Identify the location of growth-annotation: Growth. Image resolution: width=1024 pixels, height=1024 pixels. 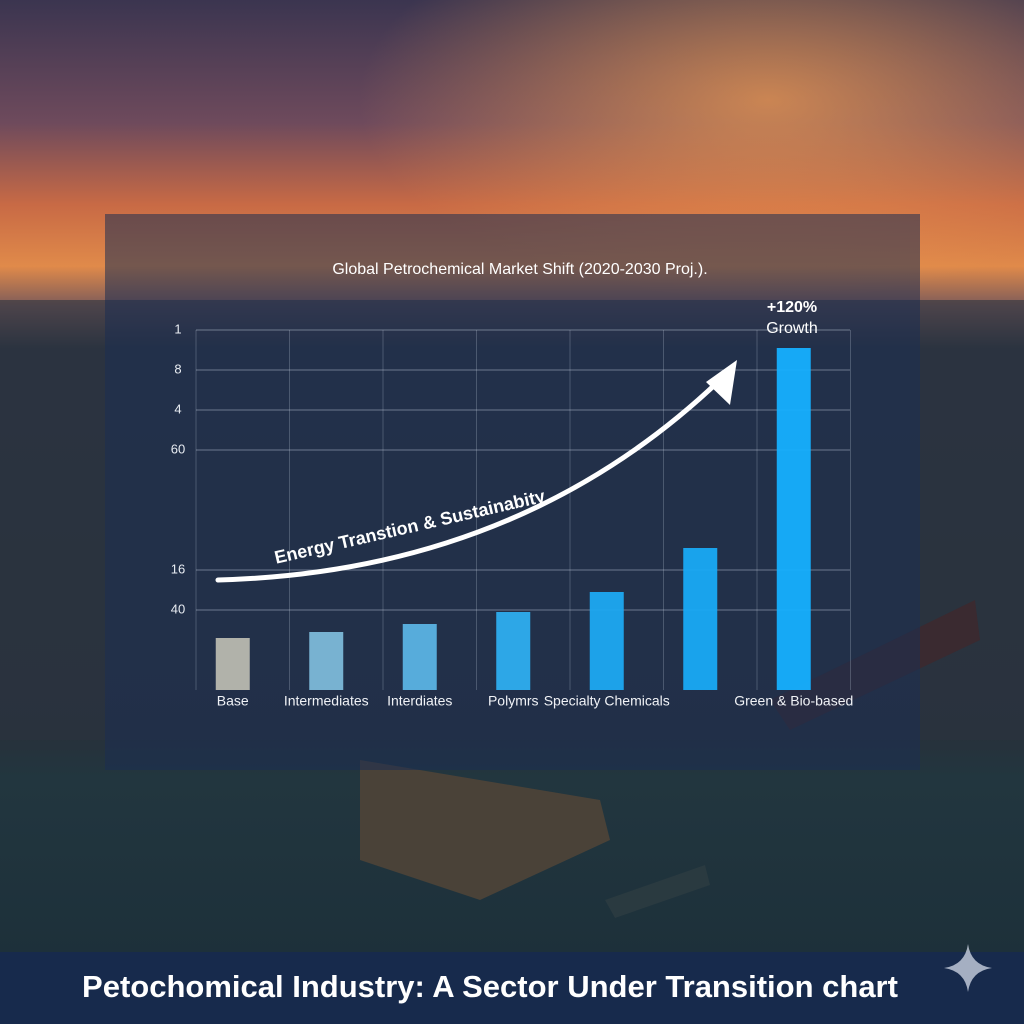
(792, 328).